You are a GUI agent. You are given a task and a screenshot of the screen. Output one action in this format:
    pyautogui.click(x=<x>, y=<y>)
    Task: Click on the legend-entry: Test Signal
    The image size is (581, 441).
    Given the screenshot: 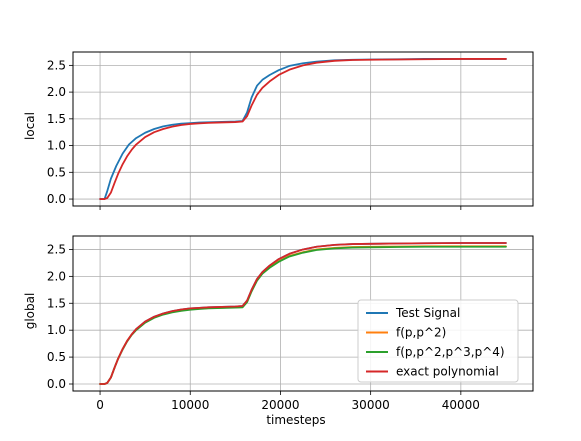 What is the action you would take?
    pyautogui.click(x=427, y=313)
    